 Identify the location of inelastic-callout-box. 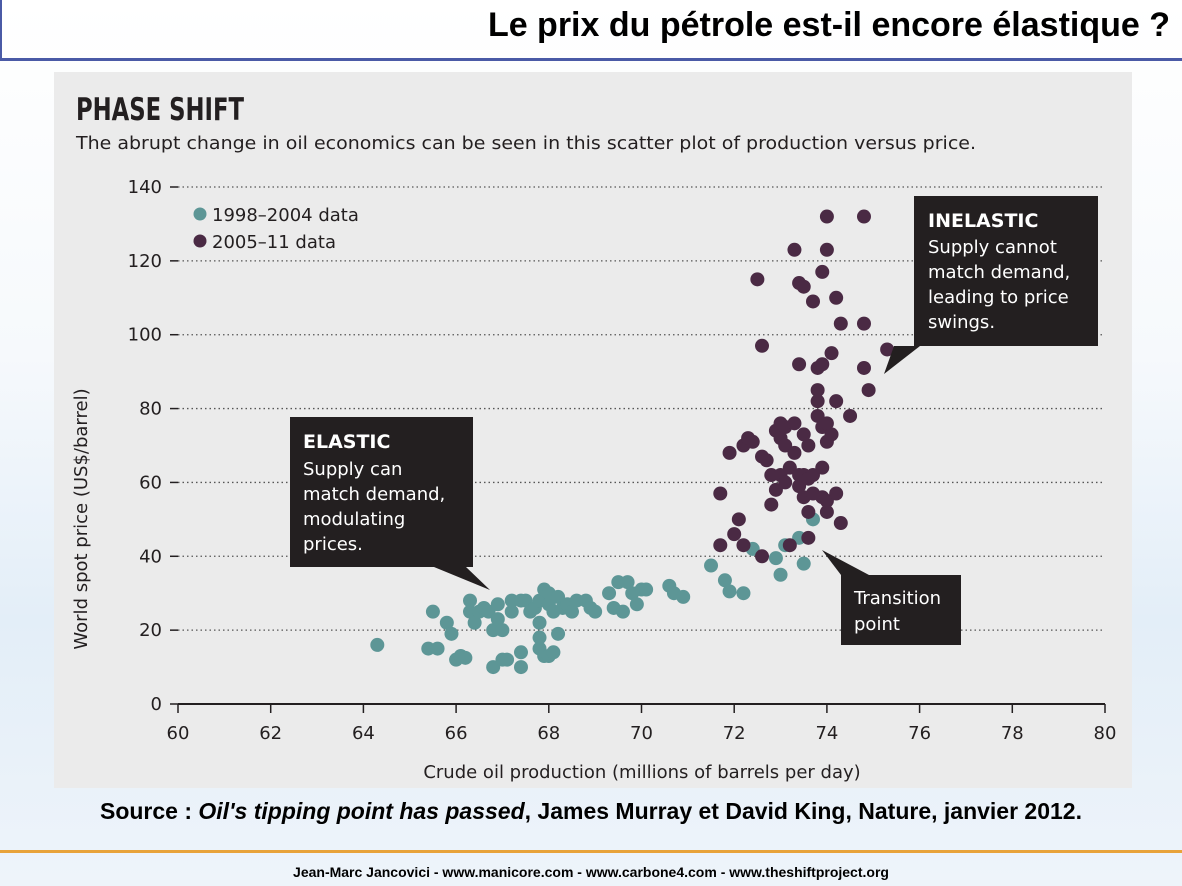
(1006, 271).